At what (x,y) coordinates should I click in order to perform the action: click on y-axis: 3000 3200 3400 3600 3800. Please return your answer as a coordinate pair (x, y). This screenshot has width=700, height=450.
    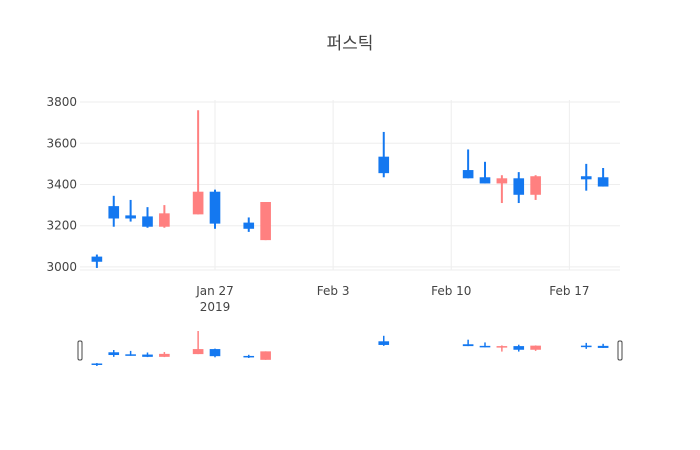
    Looking at the image, I should click on (61, 184).